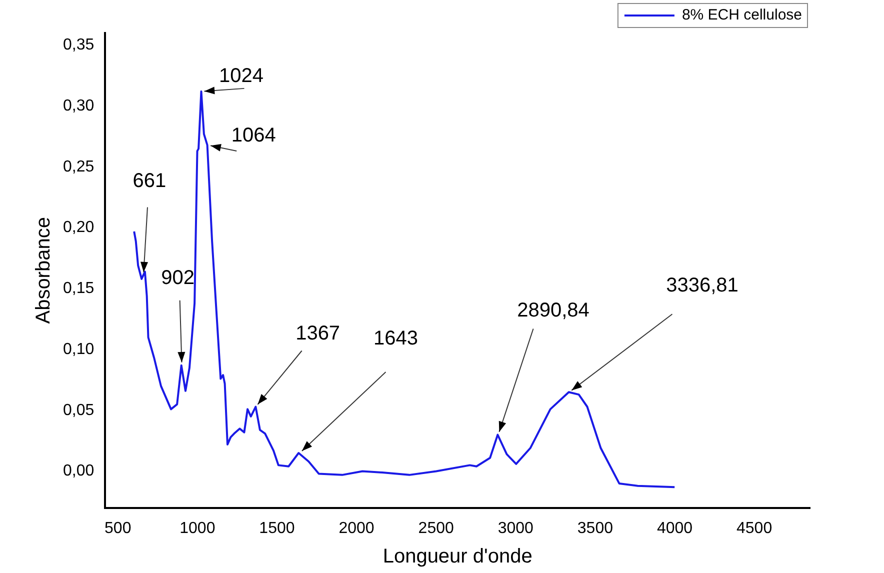 This screenshot has width=884, height=573. What do you see at coordinates (457, 557) in the screenshot?
I see `x-axis-title: Longueur d'onde` at bounding box center [457, 557].